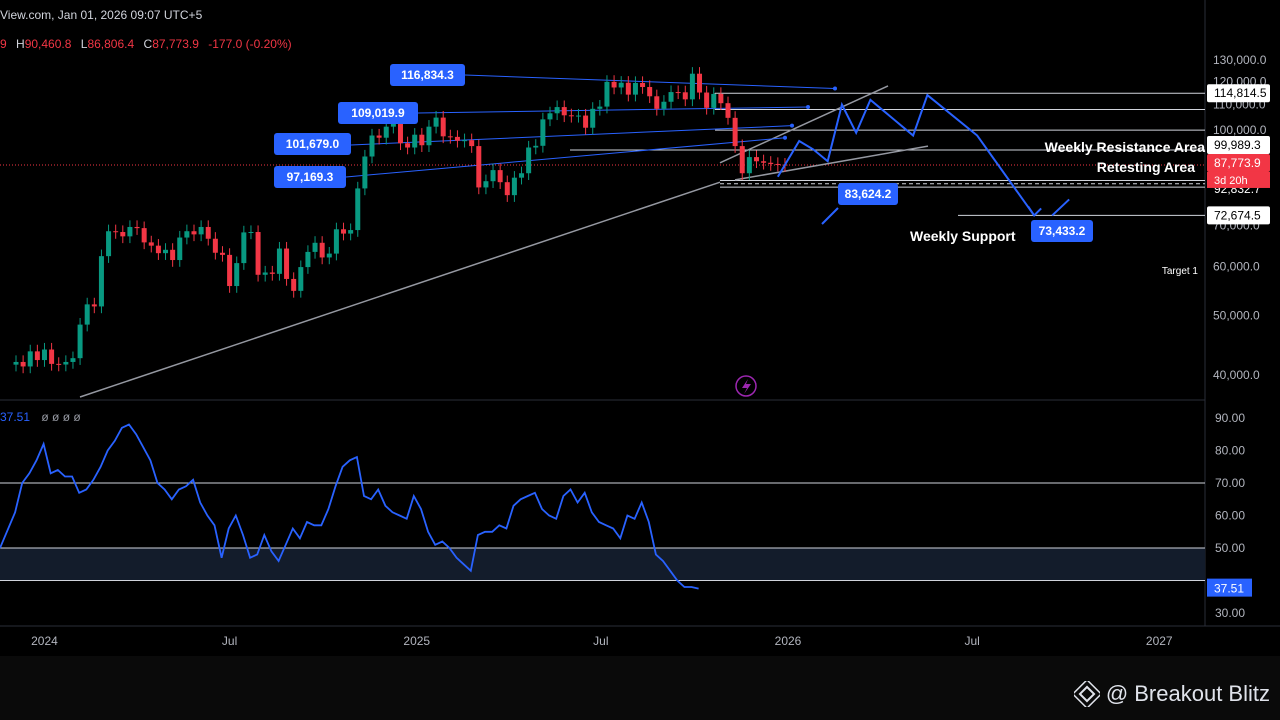  I want to click on axis-price-flag, so click(1238, 162).